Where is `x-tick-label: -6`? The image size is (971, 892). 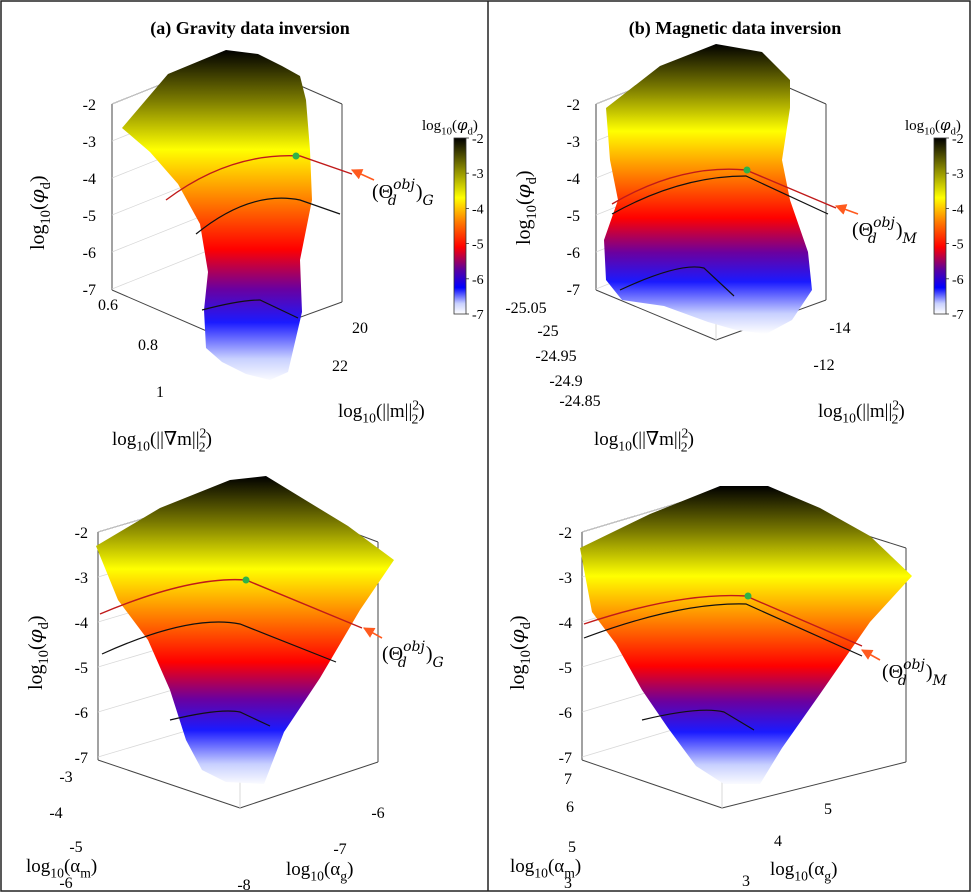 x-tick-label: -6 is located at coordinates (377, 813).